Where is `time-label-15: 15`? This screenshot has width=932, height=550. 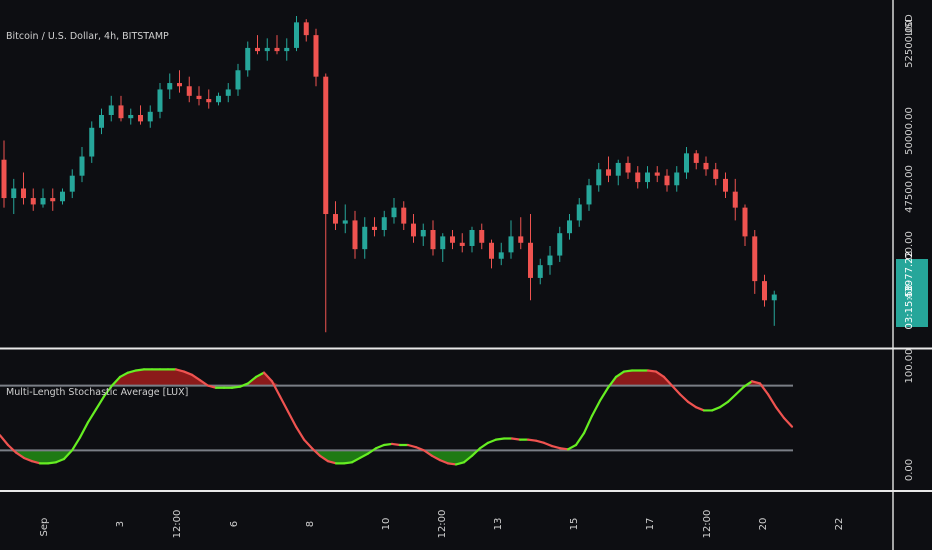 time-label-15: 15 is located at coordinates (574, 524).